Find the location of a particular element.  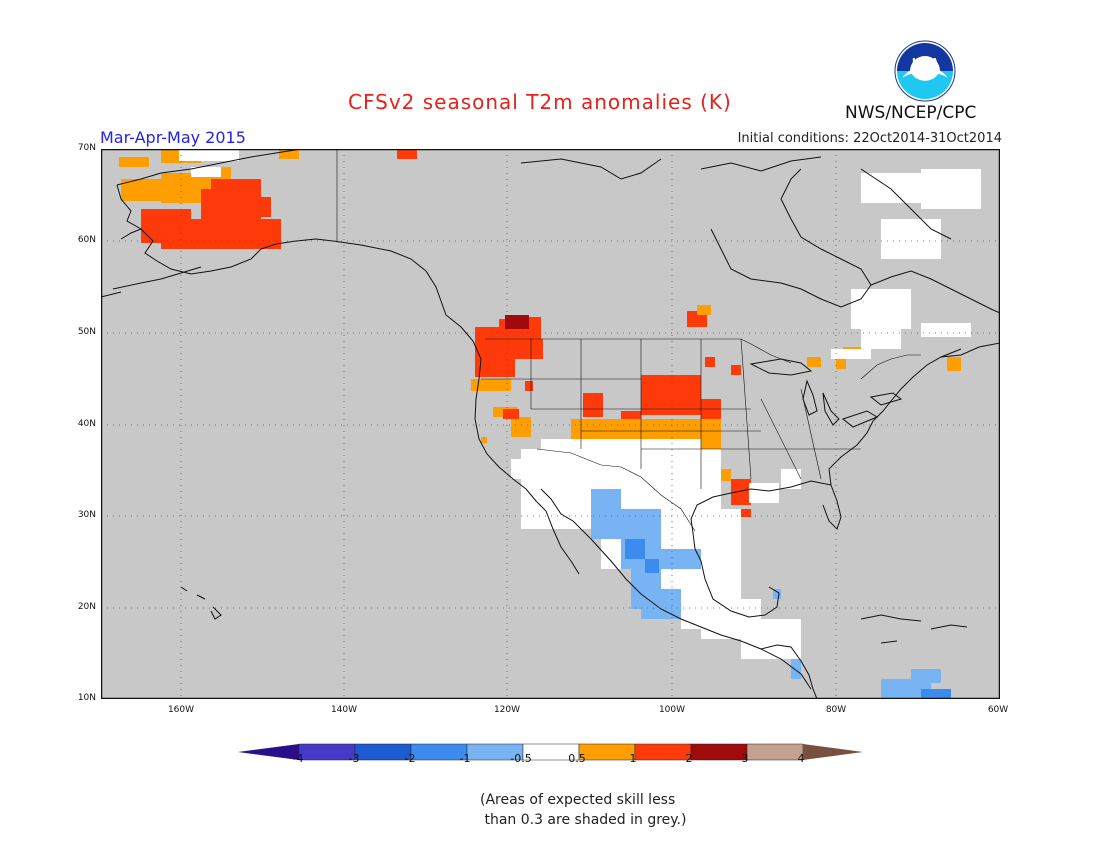

lon-label-120w: 120W is located at coordinates (507, 710).